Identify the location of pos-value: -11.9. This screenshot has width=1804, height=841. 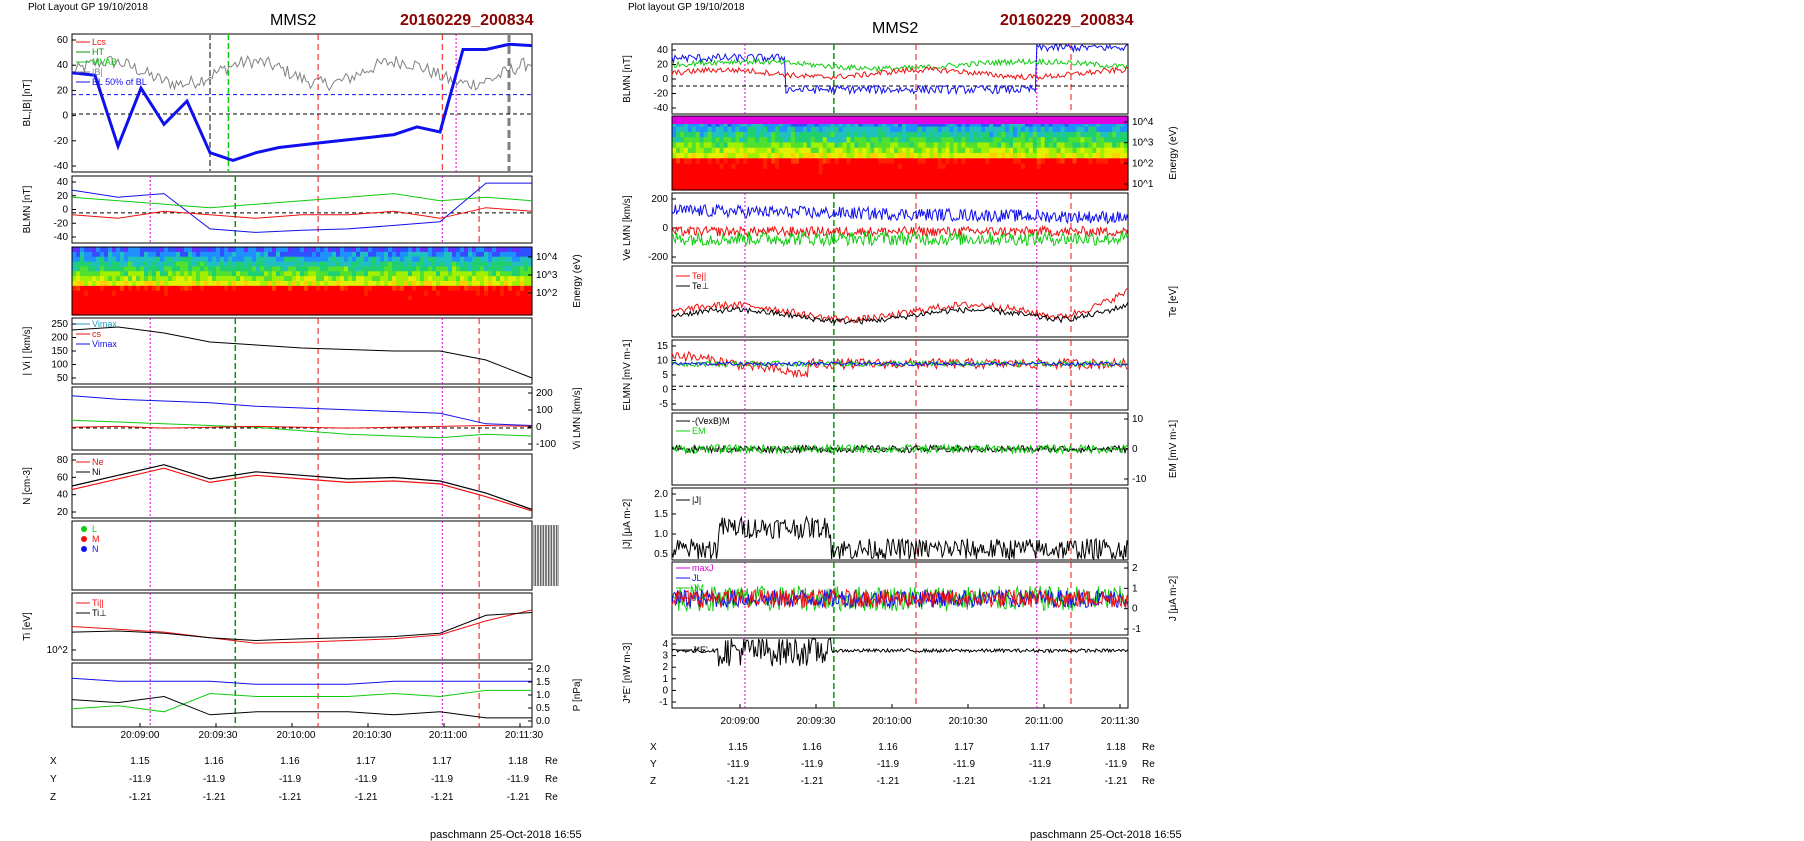
(888, 764).